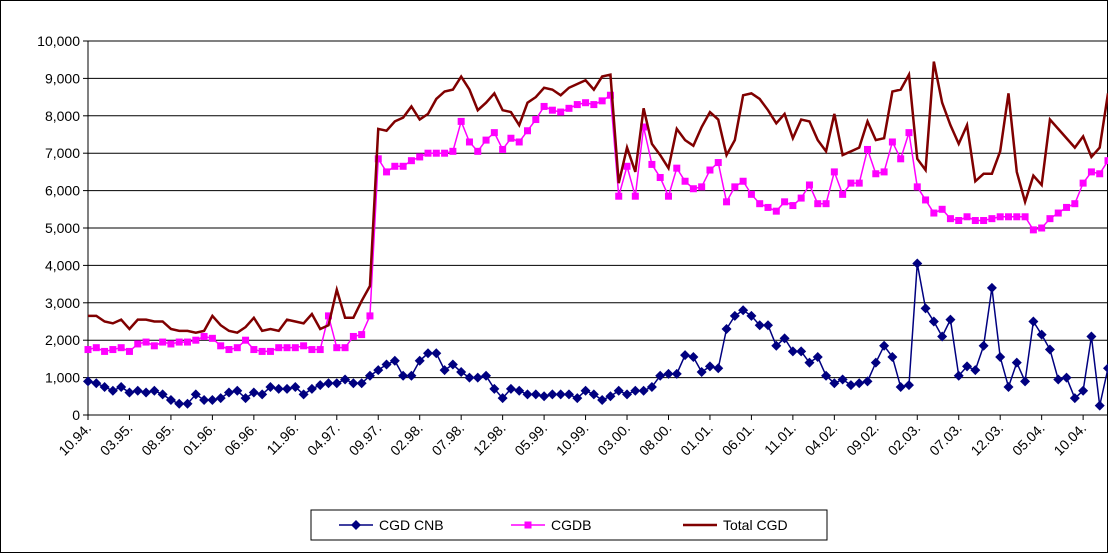 This screenshot has width=1108, height=553. I want to click on legend-box, so click(569, 525).